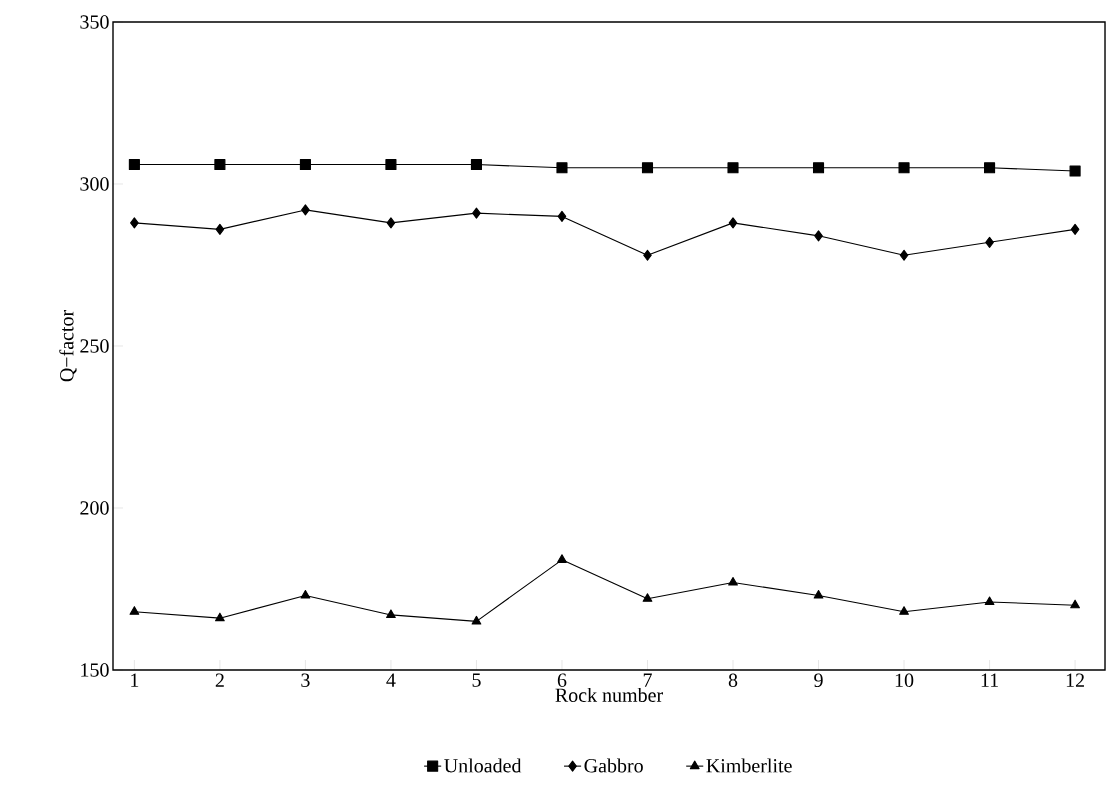 The height and width of the screenshot is (798, 1110). What do you see at coordinates (562, 680) in the screenshot?
I see `x-tick-label: 6` at bounding box center [562, 680].